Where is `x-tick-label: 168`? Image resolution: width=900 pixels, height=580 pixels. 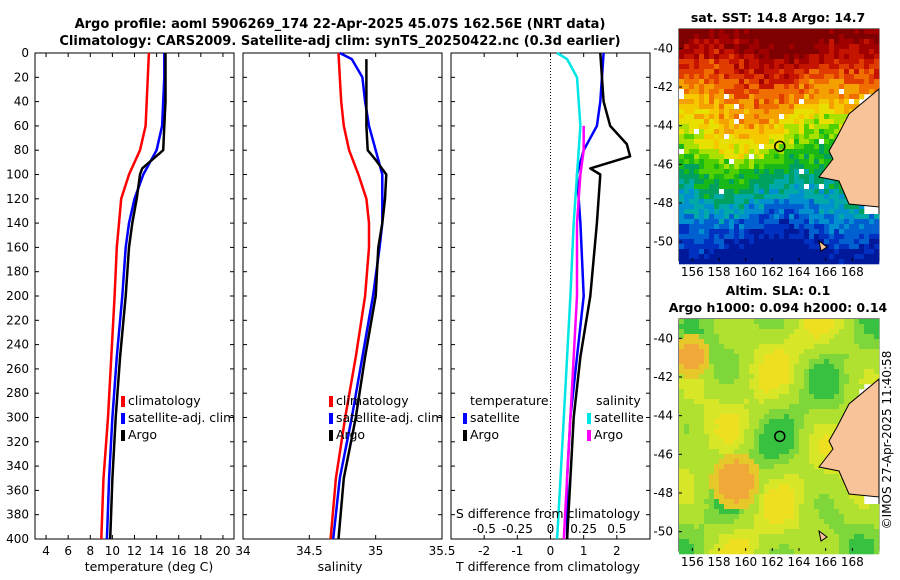
x-tick-label: 168 is located at coordinates (852, 272).